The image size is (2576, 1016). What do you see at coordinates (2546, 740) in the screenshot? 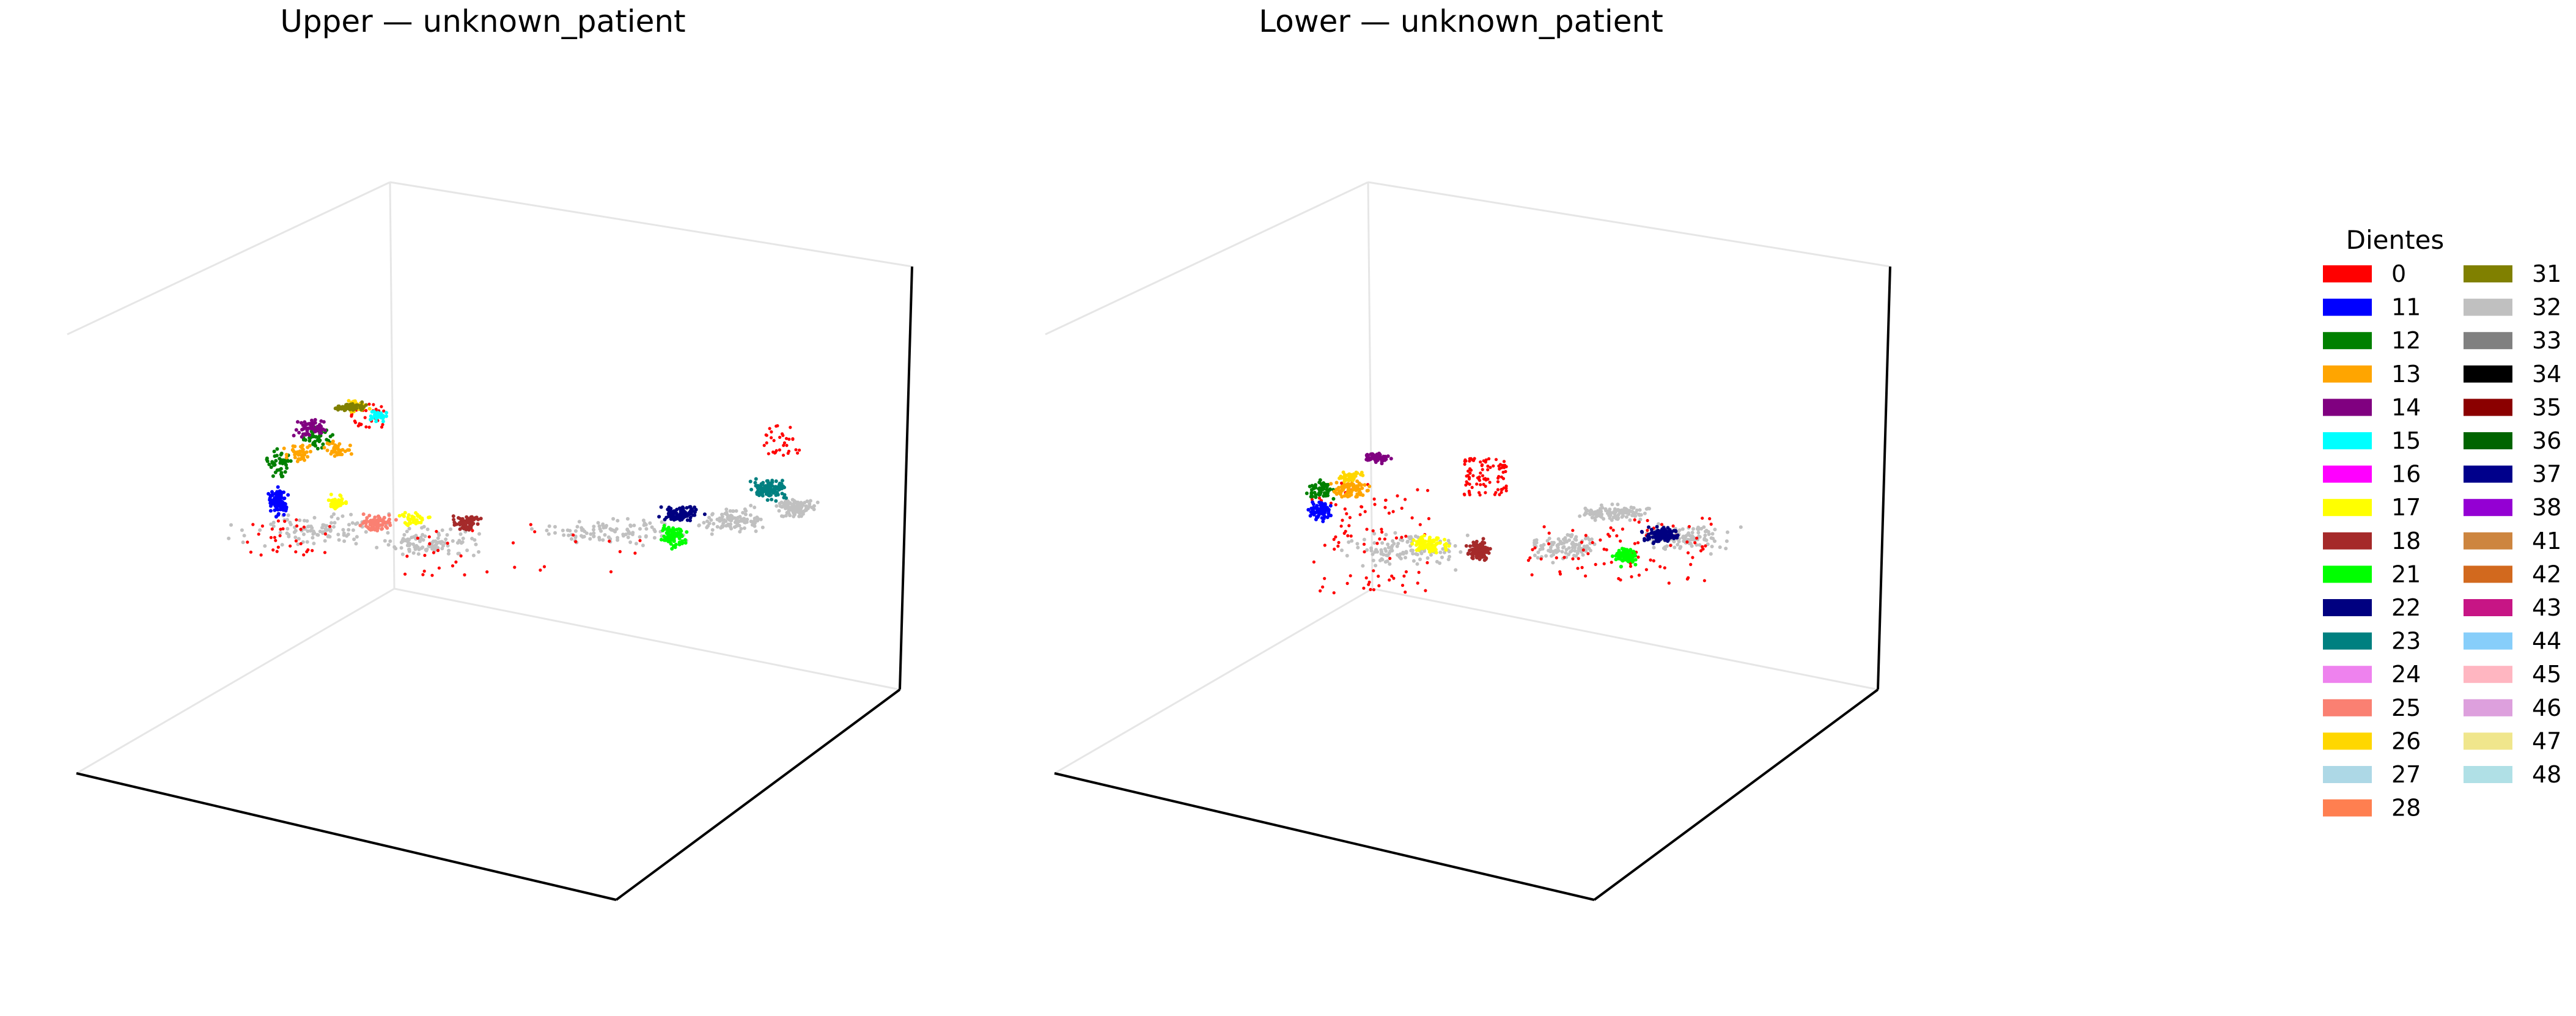
I see `legend-label-47: 47` at bounding box center [2546, 740].